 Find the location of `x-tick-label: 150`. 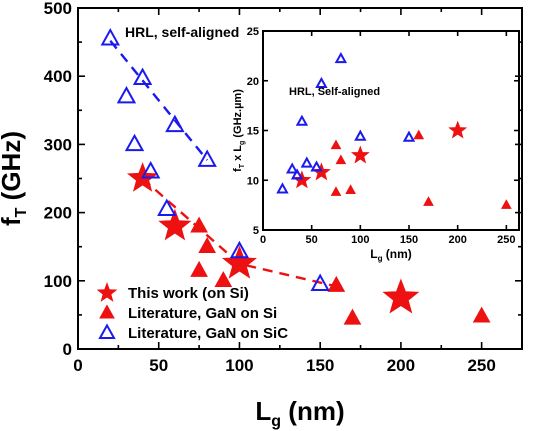

x-tick-label: 150 is located at coordinates (320, 365).